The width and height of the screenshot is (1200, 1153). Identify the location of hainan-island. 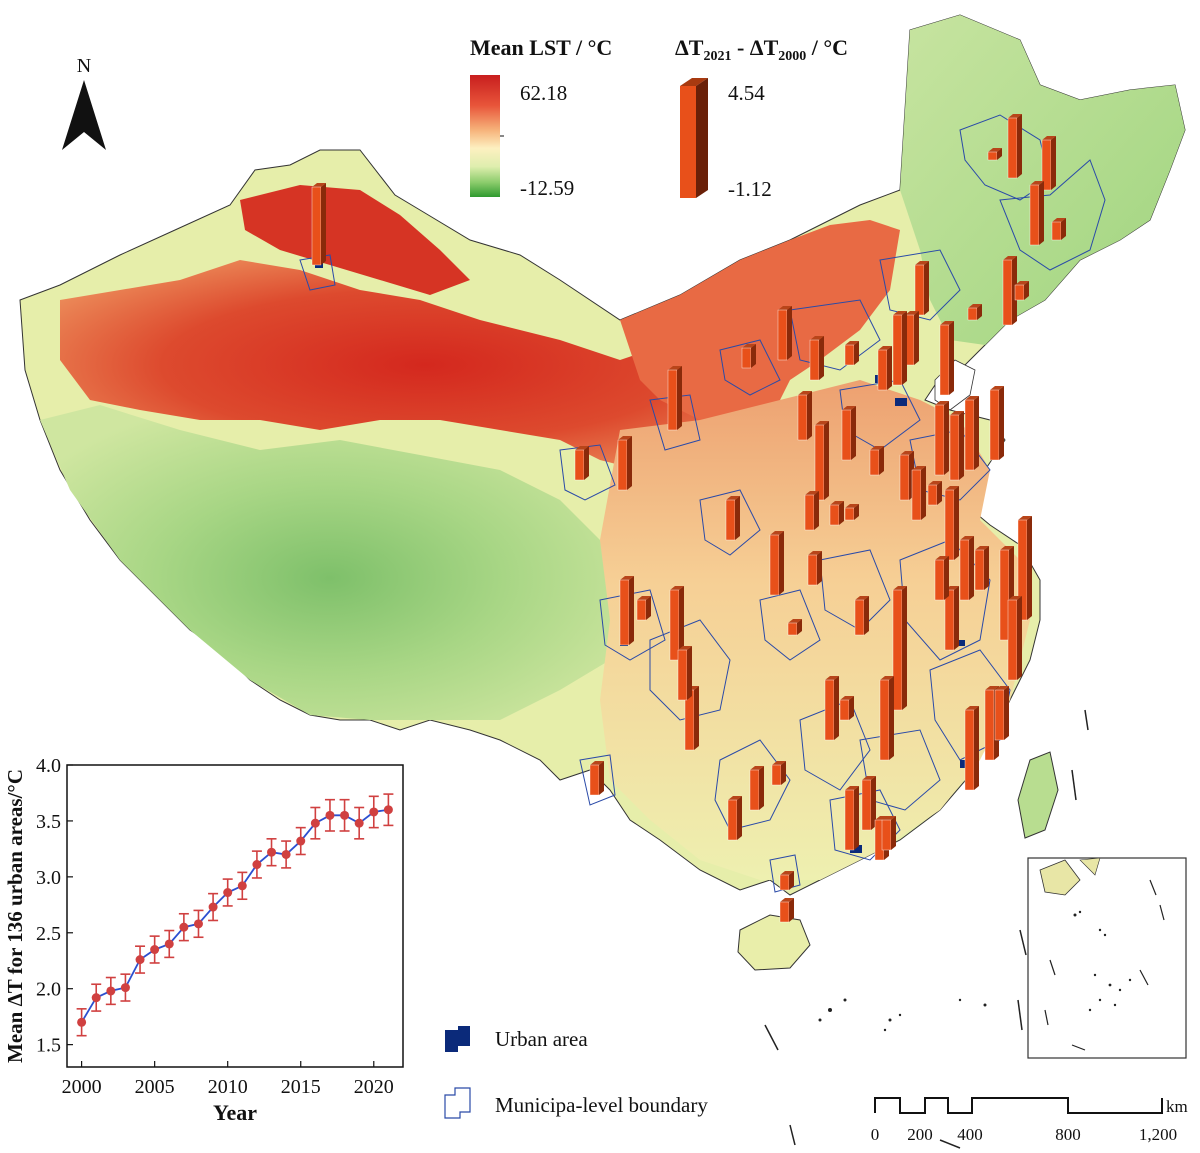
(774, 942).